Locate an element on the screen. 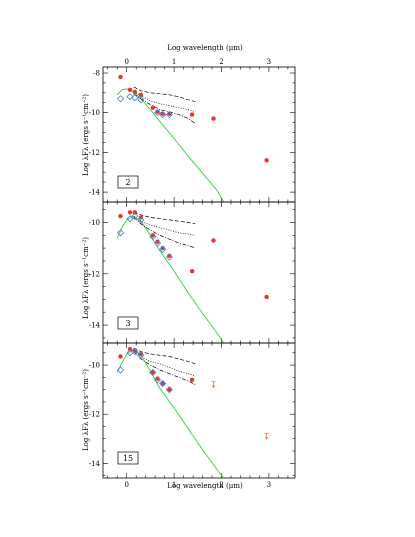 The image size is (415, 537). plot-frame is located at coordinates (199, 410).